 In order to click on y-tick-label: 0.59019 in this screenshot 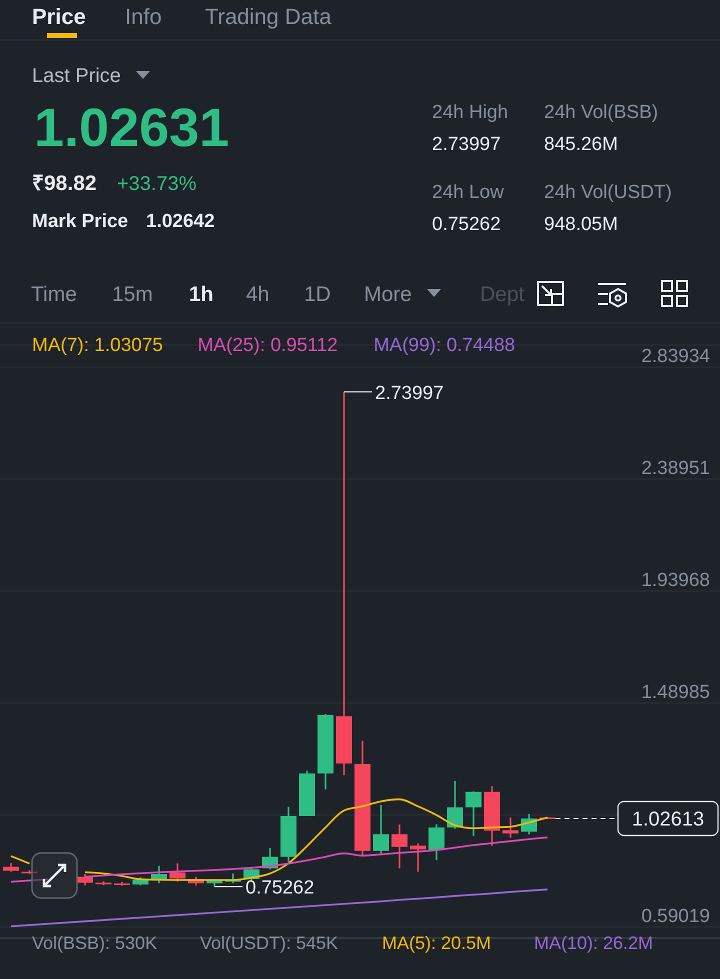, I will do `click(675, 916)`.